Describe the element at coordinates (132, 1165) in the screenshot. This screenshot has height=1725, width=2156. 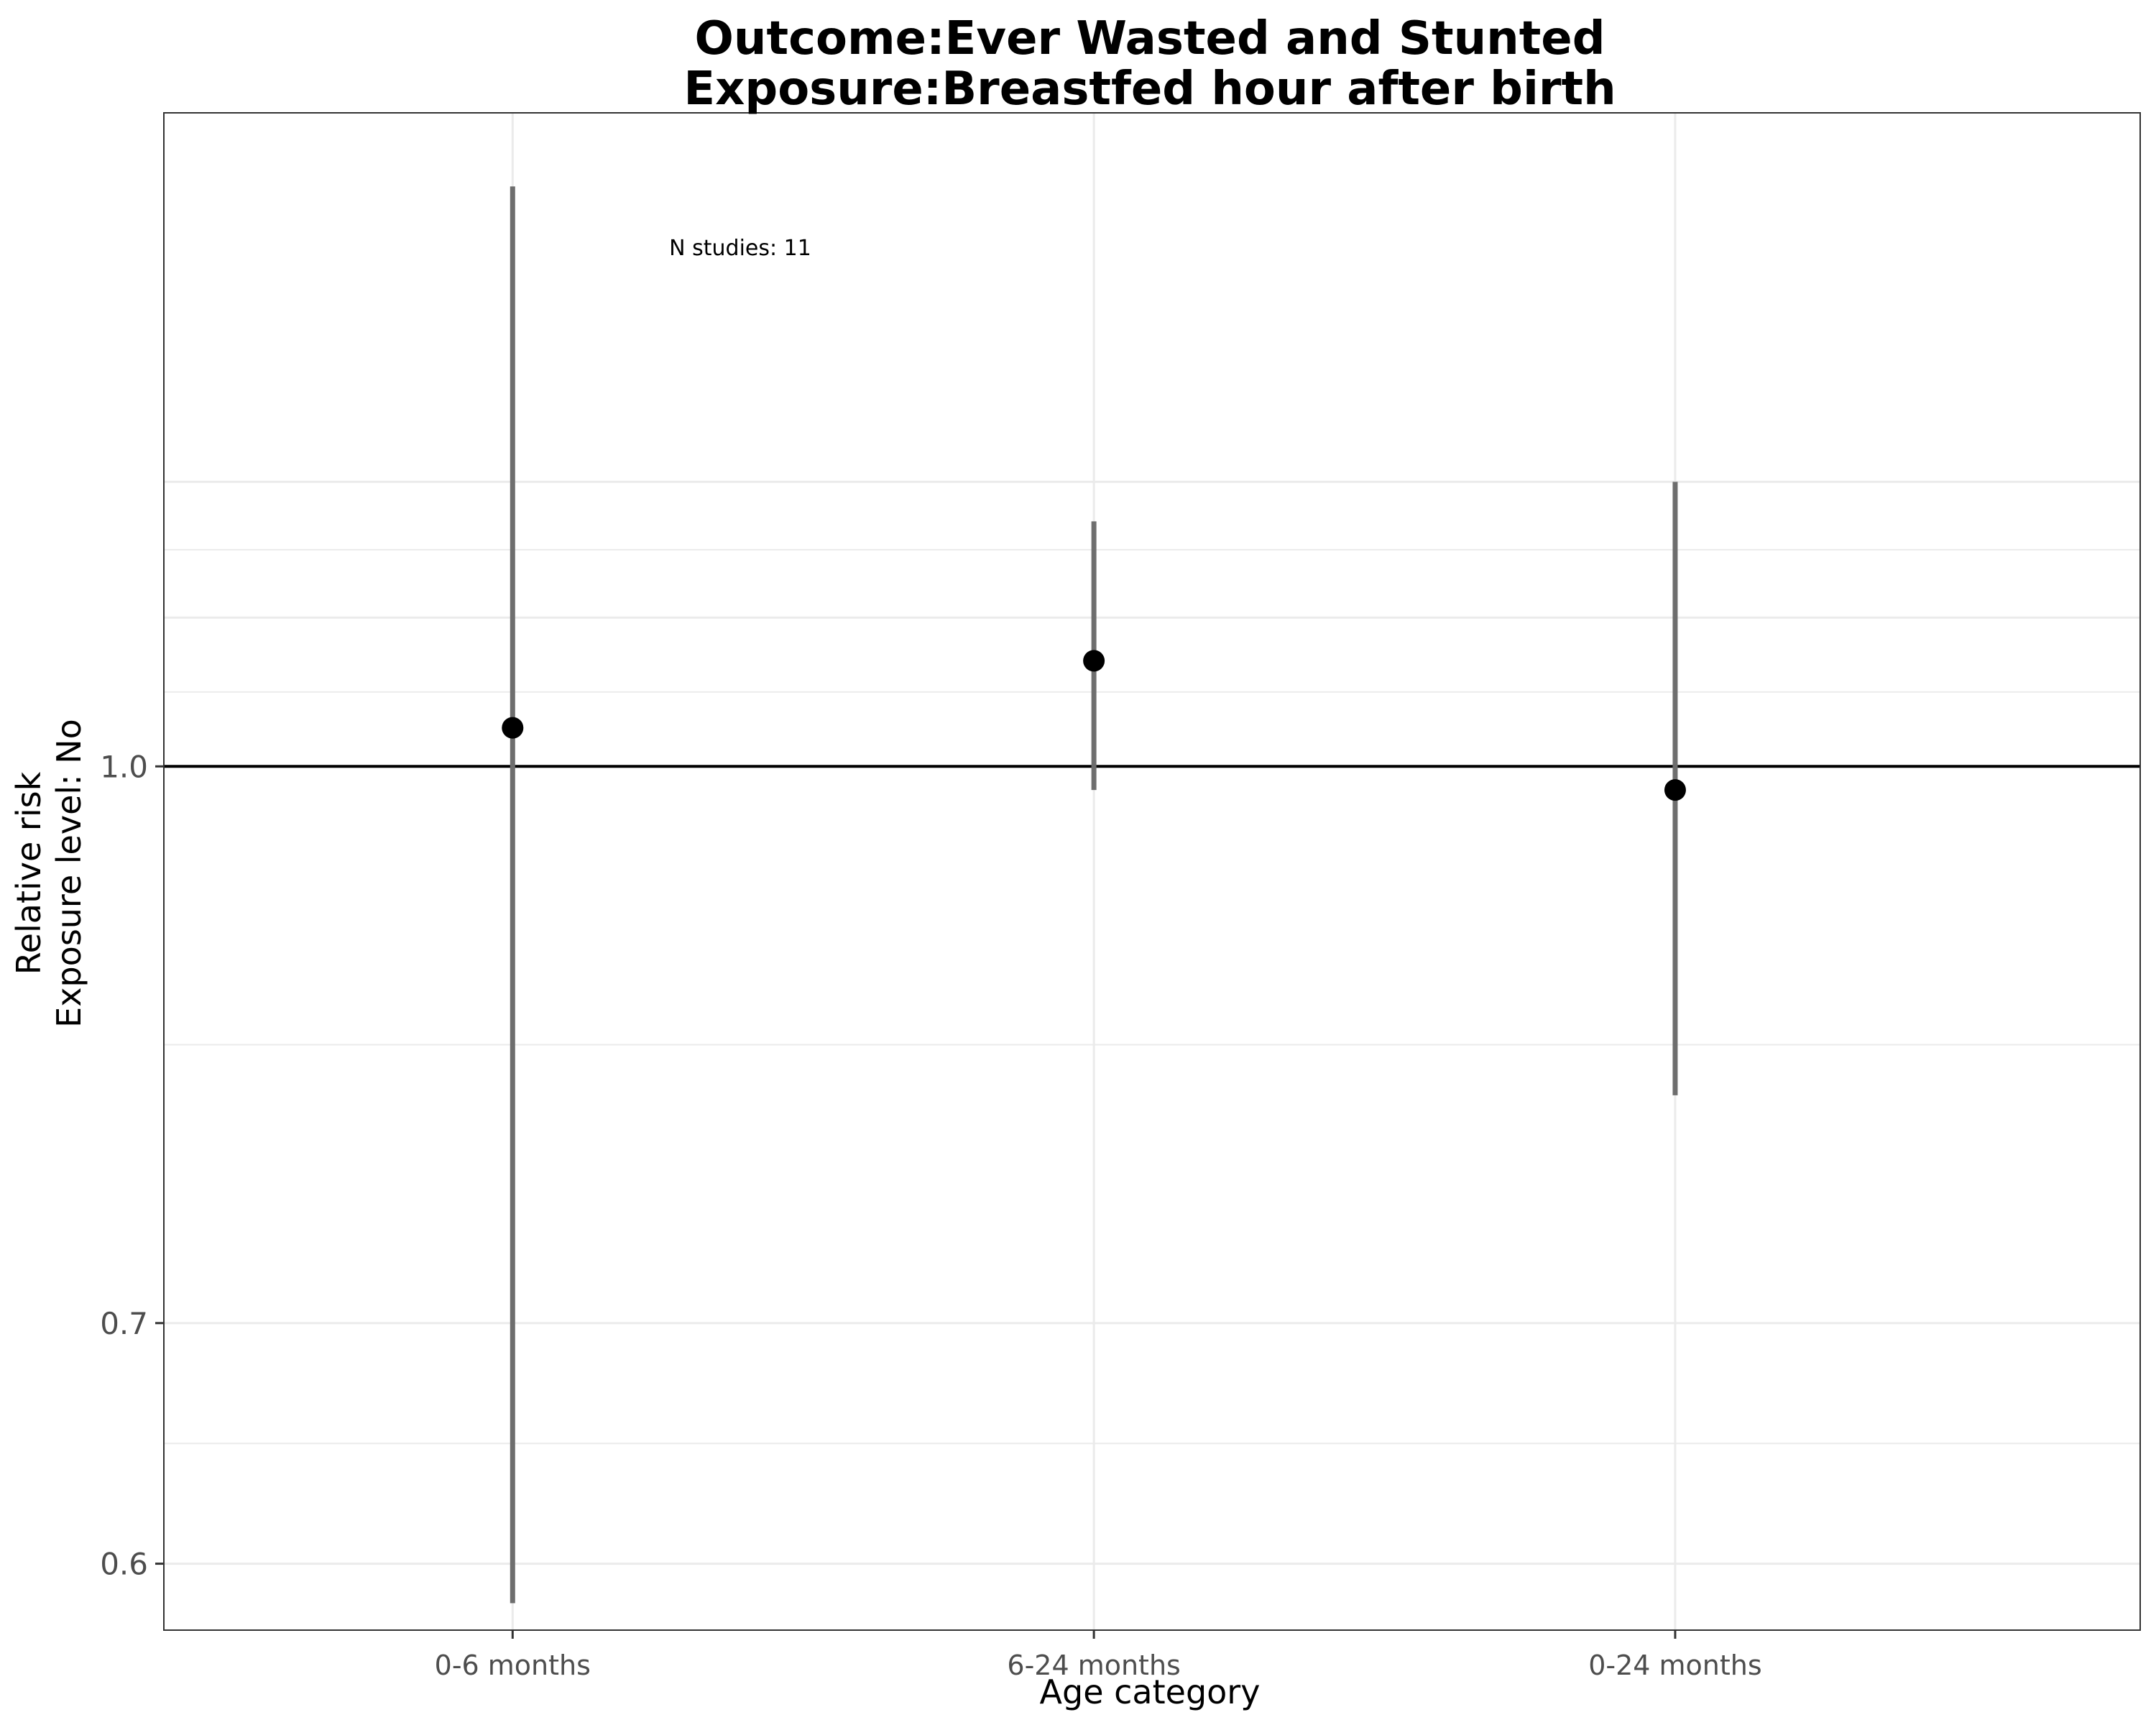
I see `y-axis: 0.6 0.7 1.0` at that location.